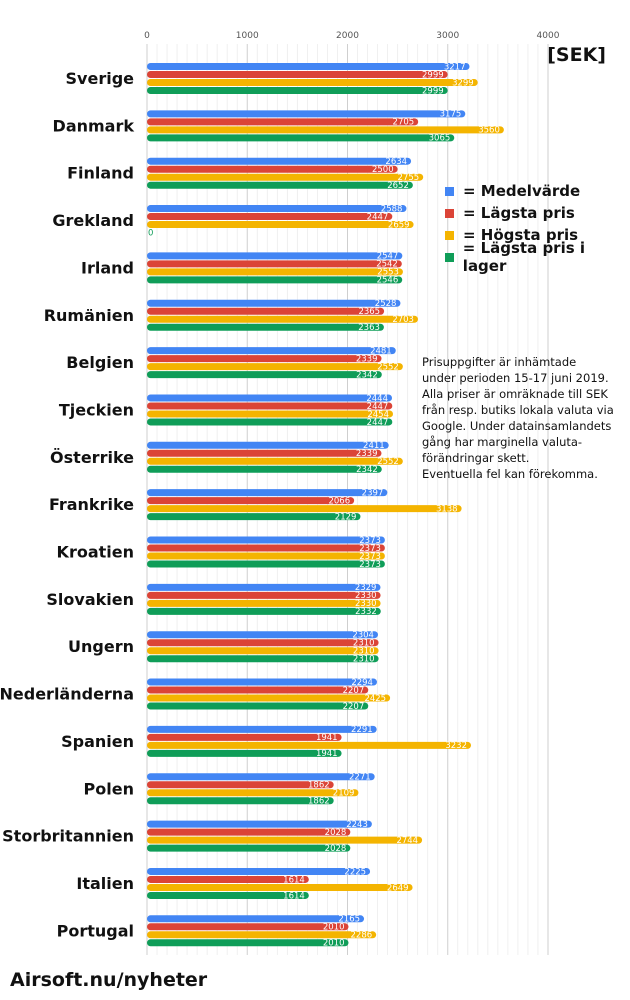 Image resolution: width=630 pixels, height=1000 pixels. What do you see at coordinates (101, 646) in the screenshot?
I see `category-label: Ungern` at bounding box center [101, 646].